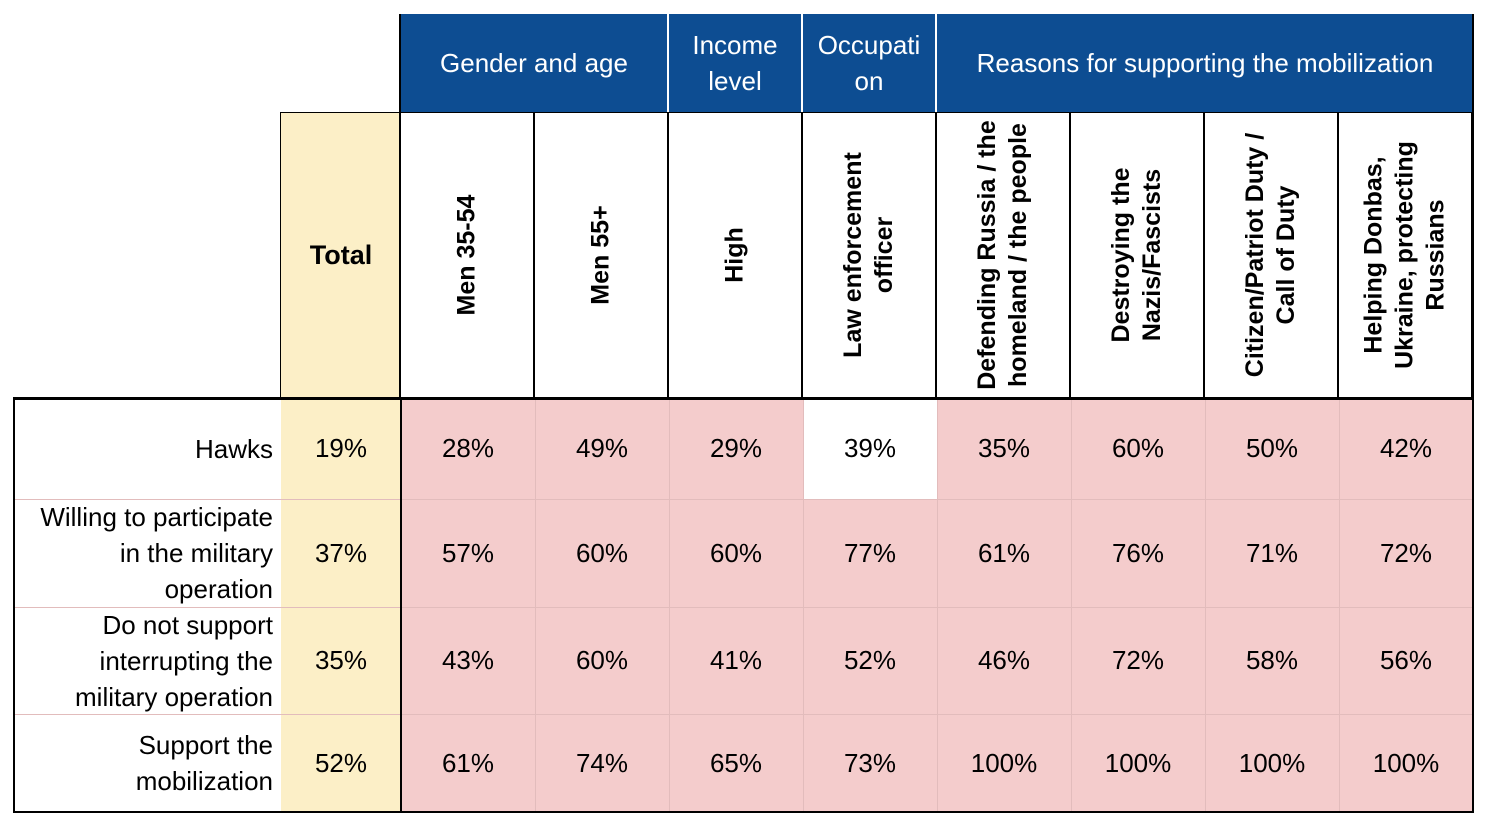 The height and width of the screenshot is (826, 1486). I want to click on value-cell: 41%, so click(736, 660).